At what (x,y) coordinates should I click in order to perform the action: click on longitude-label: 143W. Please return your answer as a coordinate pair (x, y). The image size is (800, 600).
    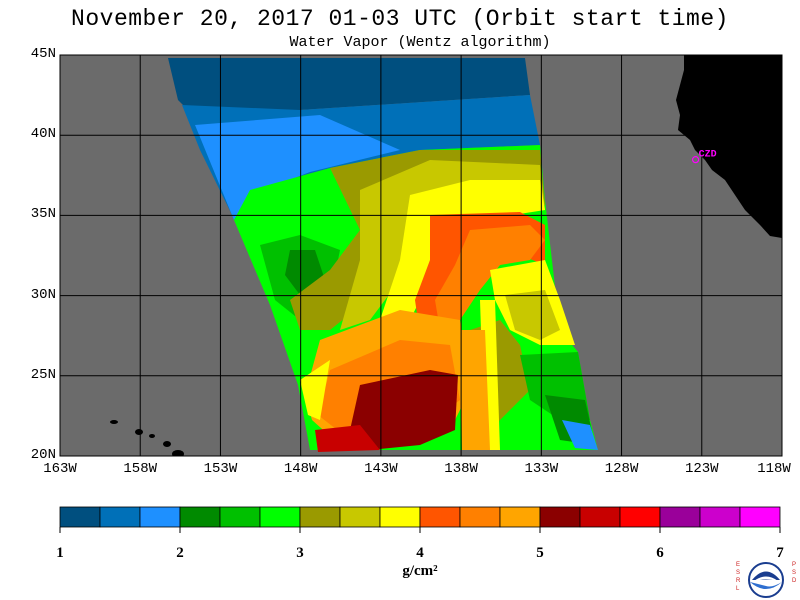
    Looking at the image, I should click on (381, 469).